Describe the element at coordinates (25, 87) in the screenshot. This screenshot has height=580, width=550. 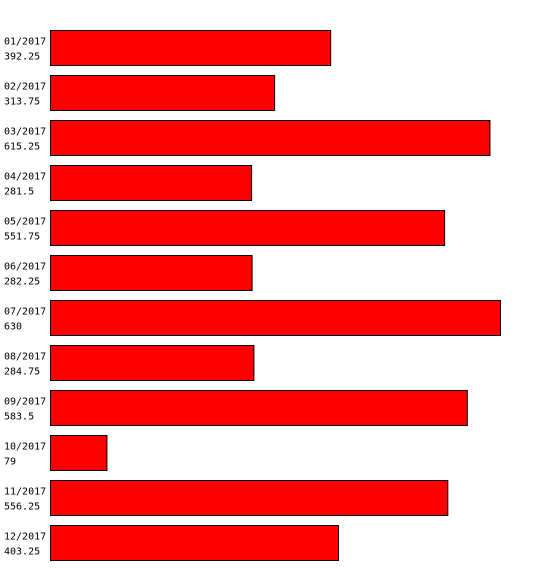
I see `category-label: 02/2017` at that location.